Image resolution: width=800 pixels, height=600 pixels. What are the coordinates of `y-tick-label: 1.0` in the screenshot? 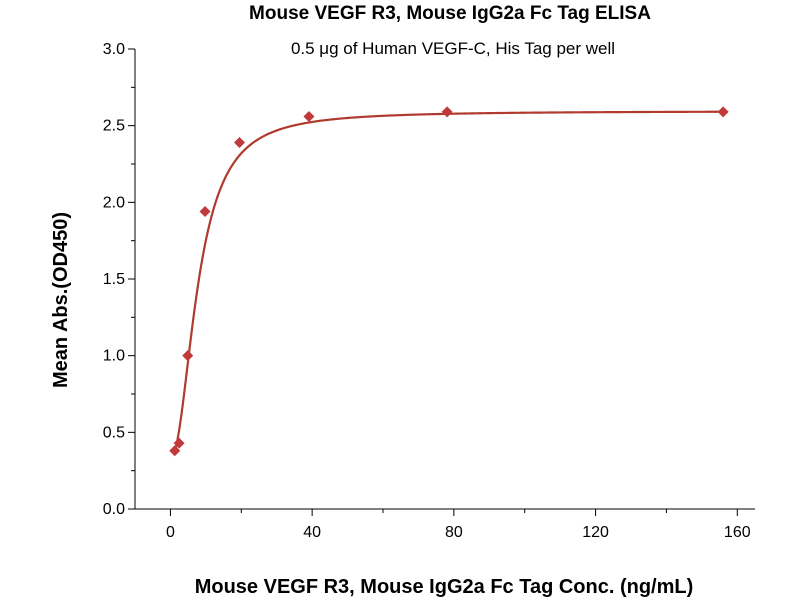 It's located at (114, 356).